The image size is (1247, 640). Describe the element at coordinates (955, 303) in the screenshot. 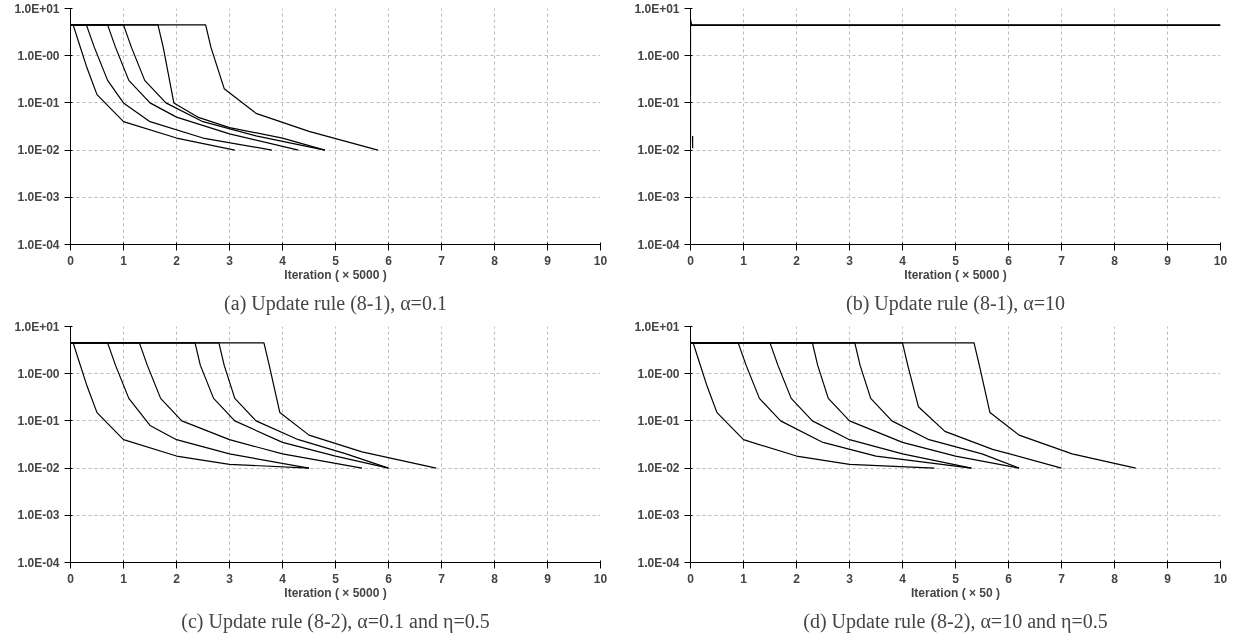

I see `text: (b) Update rule (8-1), α=10` at that location.